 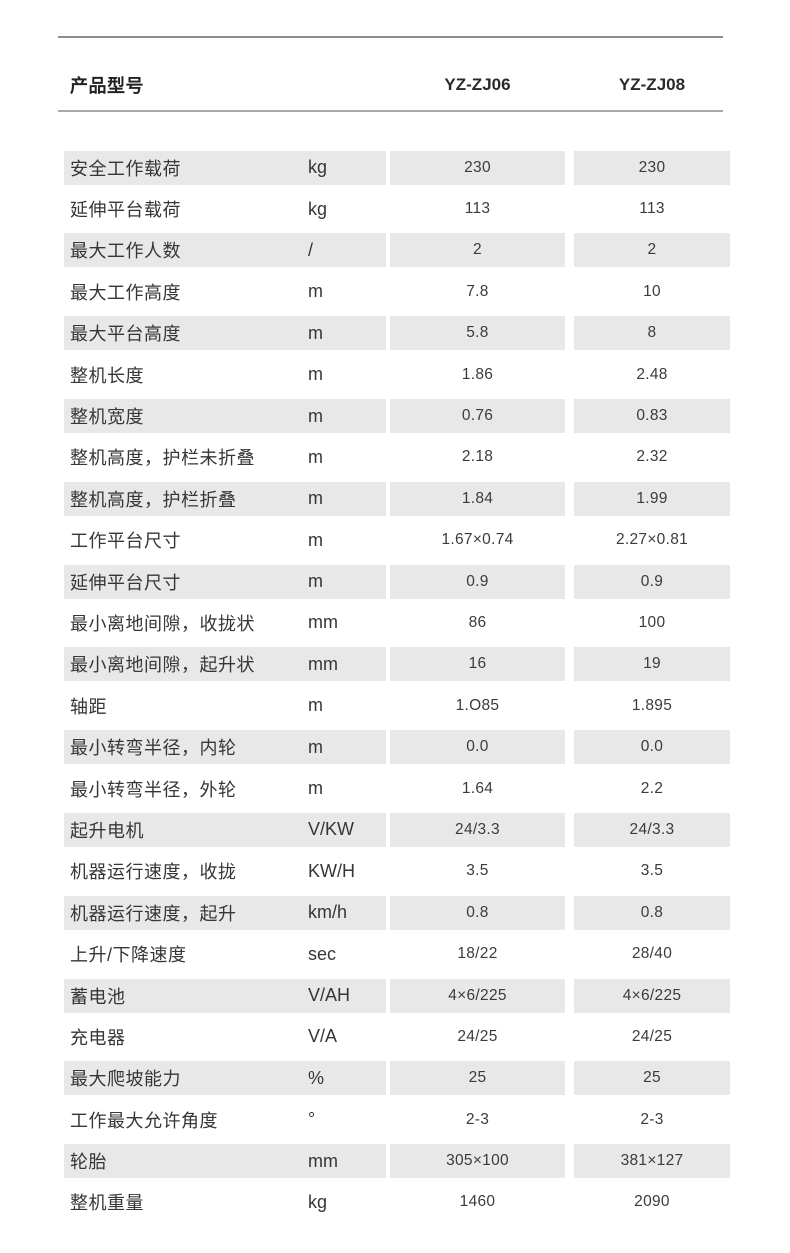 What do you see at coordinates (311, 249) in the screenshot?
I see `spec-unit: /` at bounding box center [311, 249].